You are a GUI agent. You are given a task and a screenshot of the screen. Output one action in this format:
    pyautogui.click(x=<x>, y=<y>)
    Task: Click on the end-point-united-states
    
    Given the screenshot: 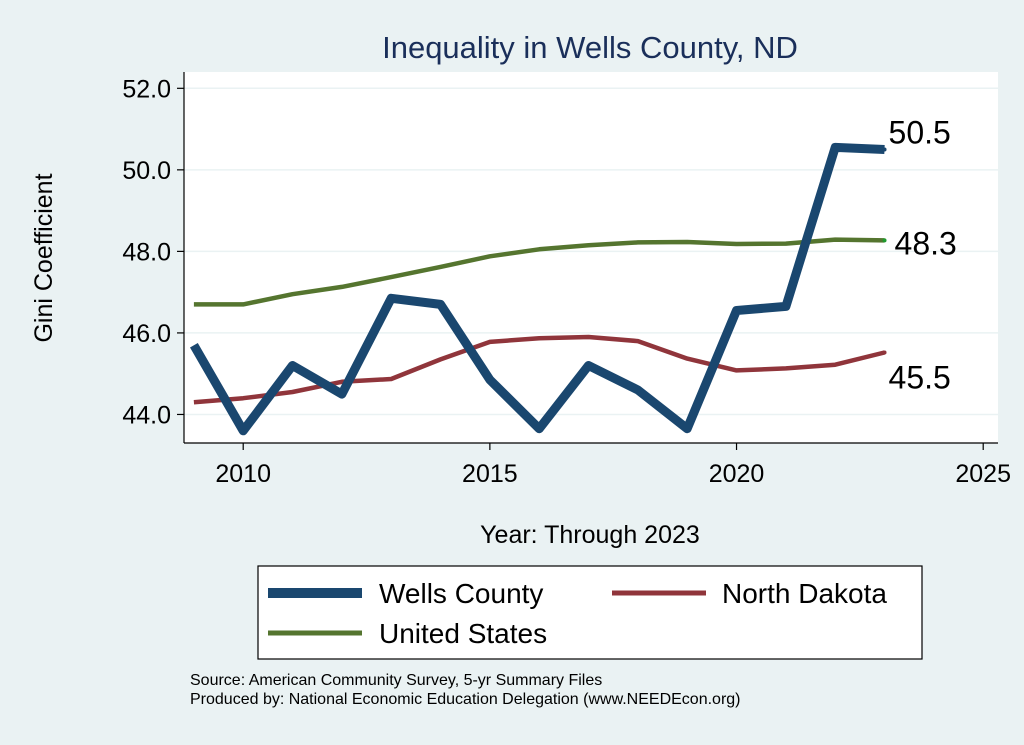 What is the action you would take?
    pyautogui.click(x=884, y=240)
    